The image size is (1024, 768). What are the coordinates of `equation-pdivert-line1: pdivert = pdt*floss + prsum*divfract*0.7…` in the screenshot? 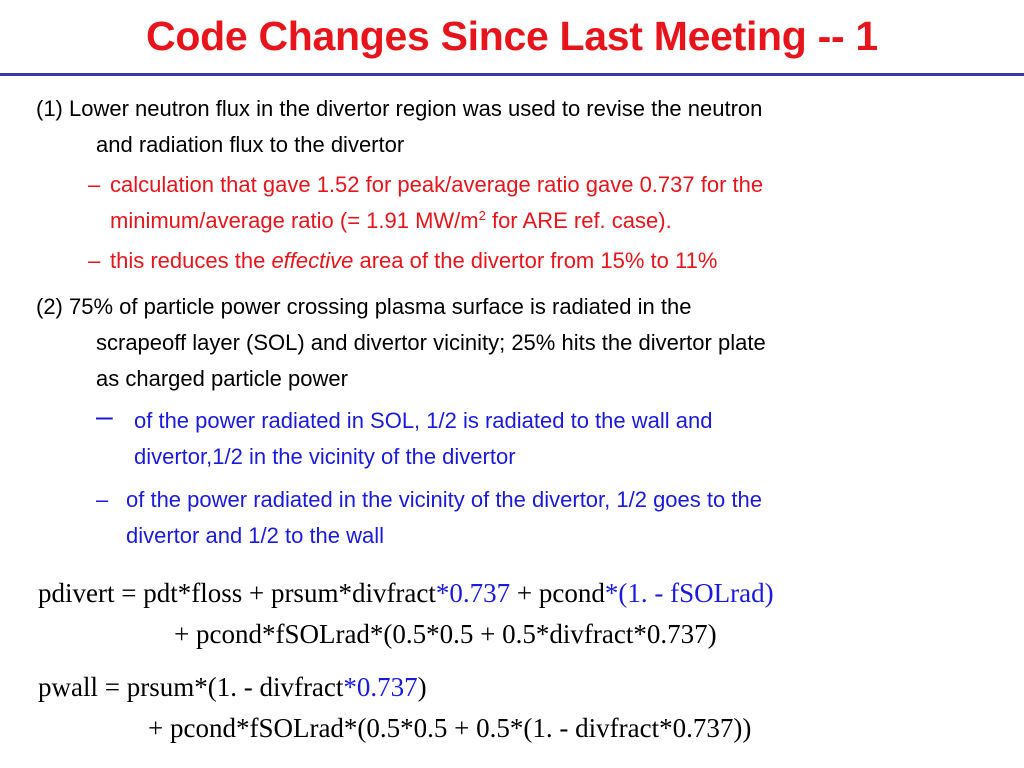 It's located at (406, 593).